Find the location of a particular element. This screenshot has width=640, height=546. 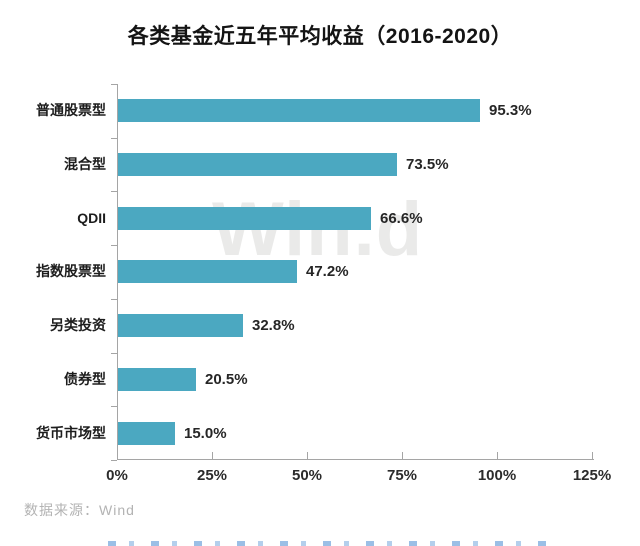

category-label: 普通股票型 is located at coordinates (71, 110).